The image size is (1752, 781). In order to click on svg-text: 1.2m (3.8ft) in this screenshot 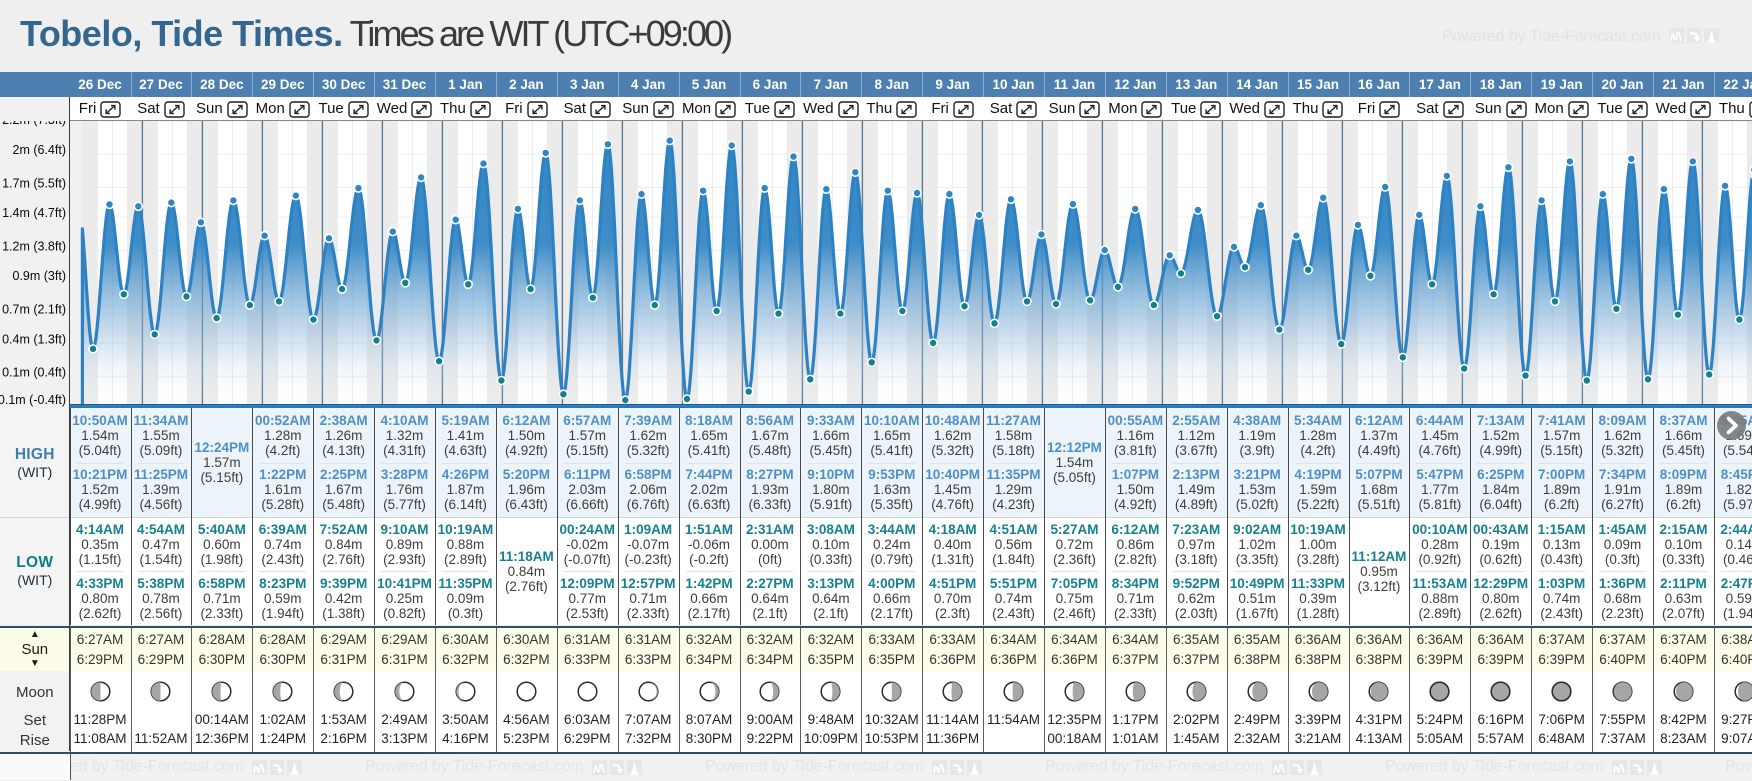, I will do `click(34, 247)`.